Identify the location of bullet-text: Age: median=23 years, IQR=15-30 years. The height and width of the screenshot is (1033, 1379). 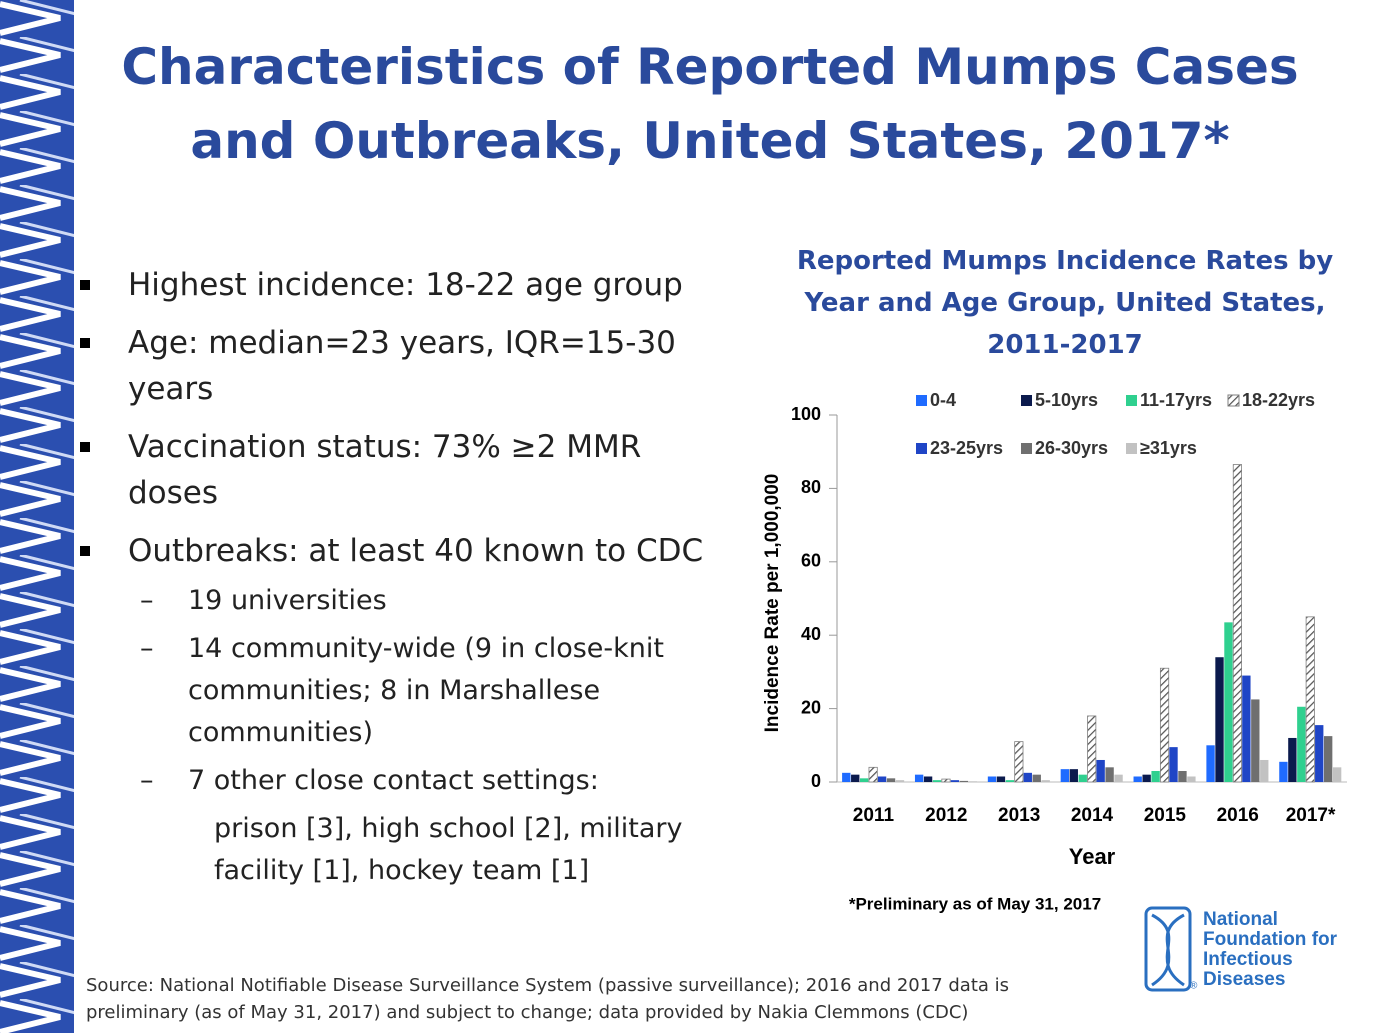
(402, 366).